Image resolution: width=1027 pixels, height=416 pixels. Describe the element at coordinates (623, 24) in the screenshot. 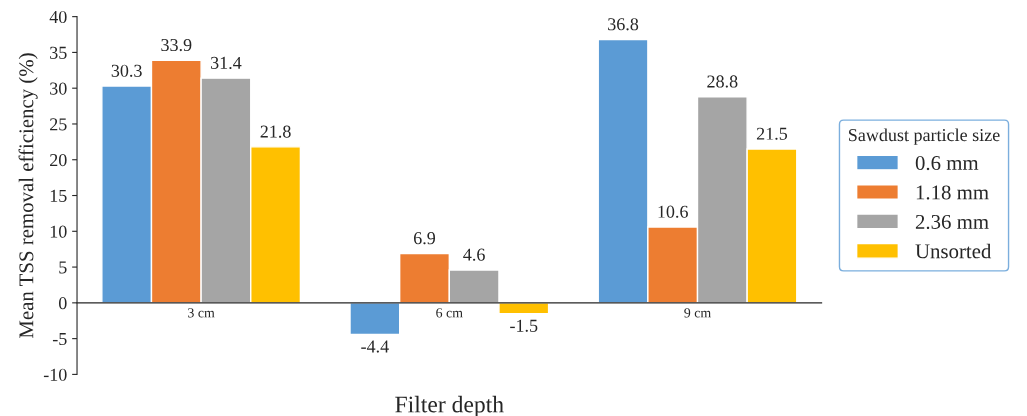

I see `data-label: 36.8` at that location.